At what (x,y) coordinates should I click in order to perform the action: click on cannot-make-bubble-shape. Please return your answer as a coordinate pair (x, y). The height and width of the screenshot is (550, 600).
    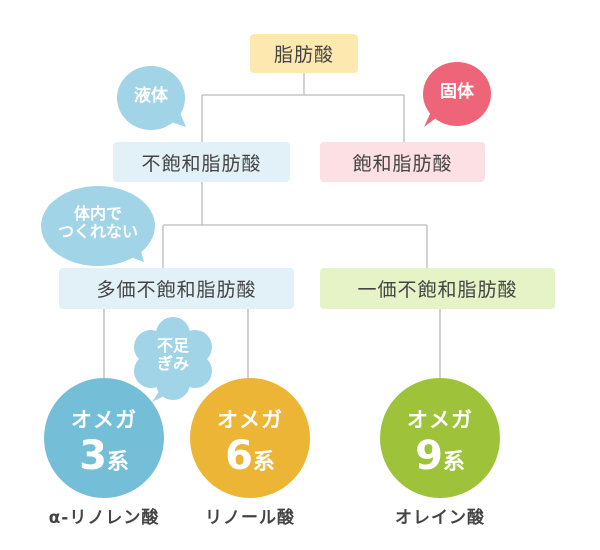
    Looking at the image, I should click on (98, 226).